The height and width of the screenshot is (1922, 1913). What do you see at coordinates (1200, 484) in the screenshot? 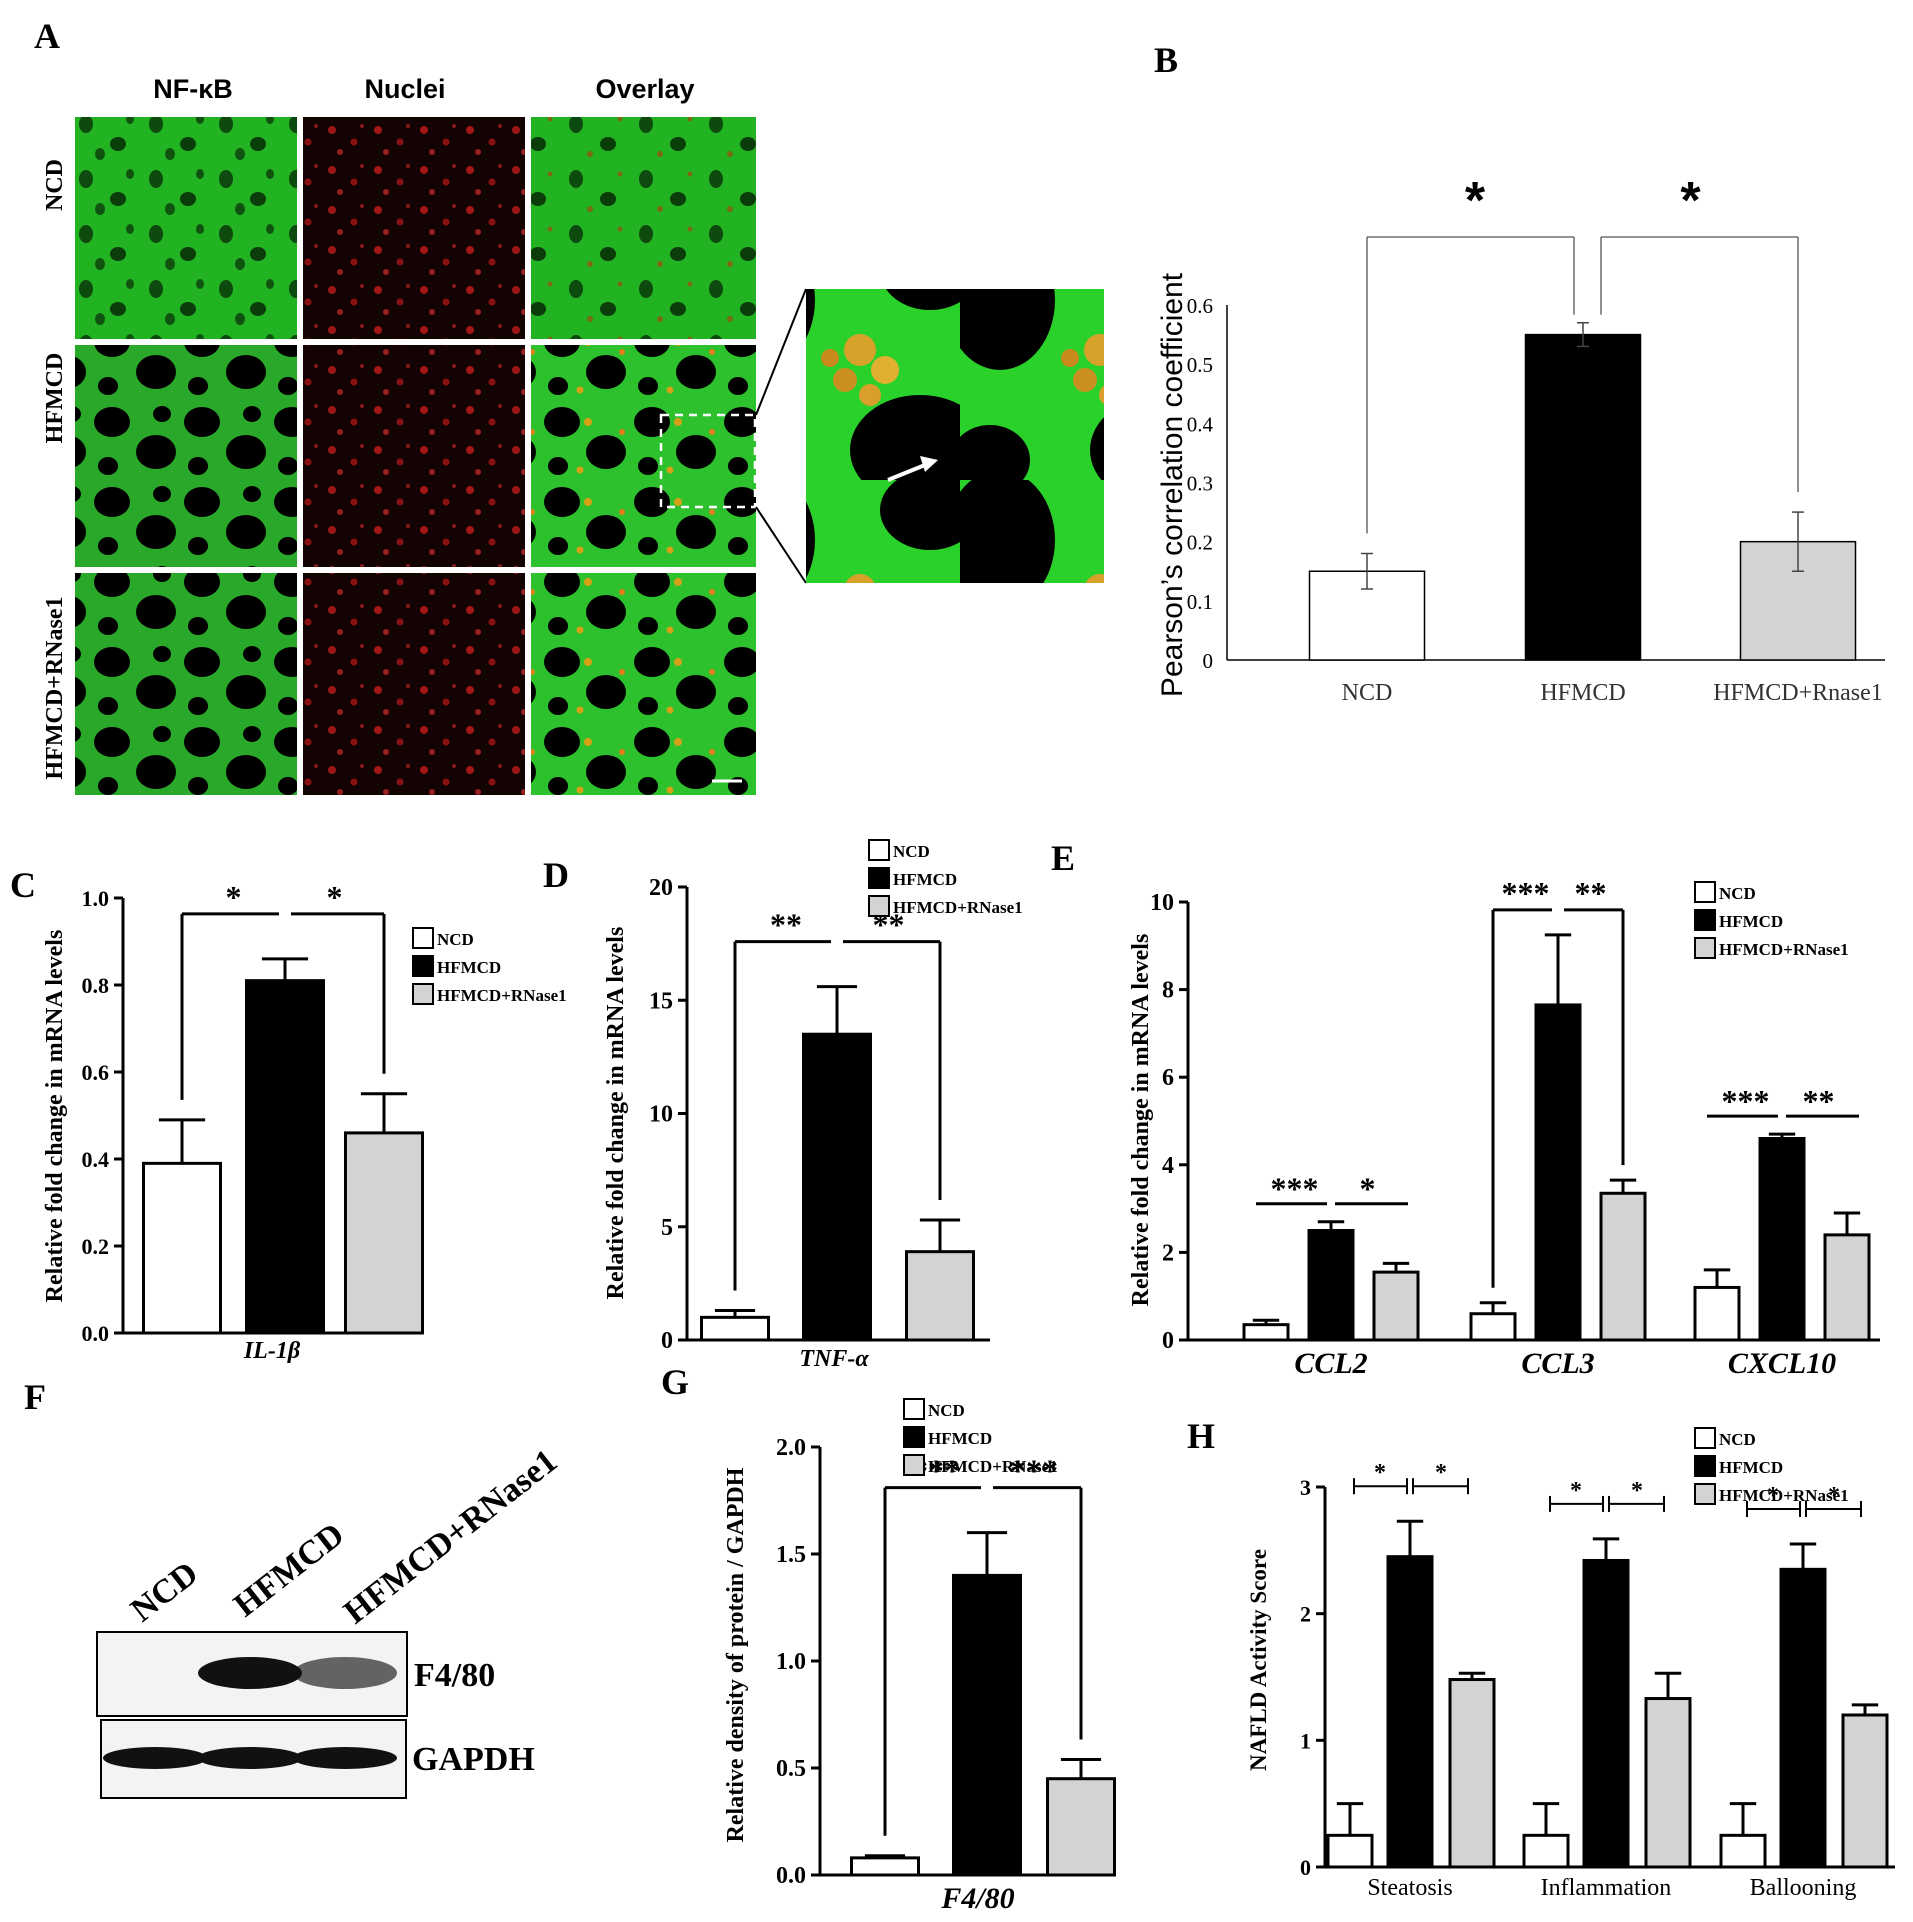
I see `y-tick-label: 0.3` at bounding box center [1200, 484].